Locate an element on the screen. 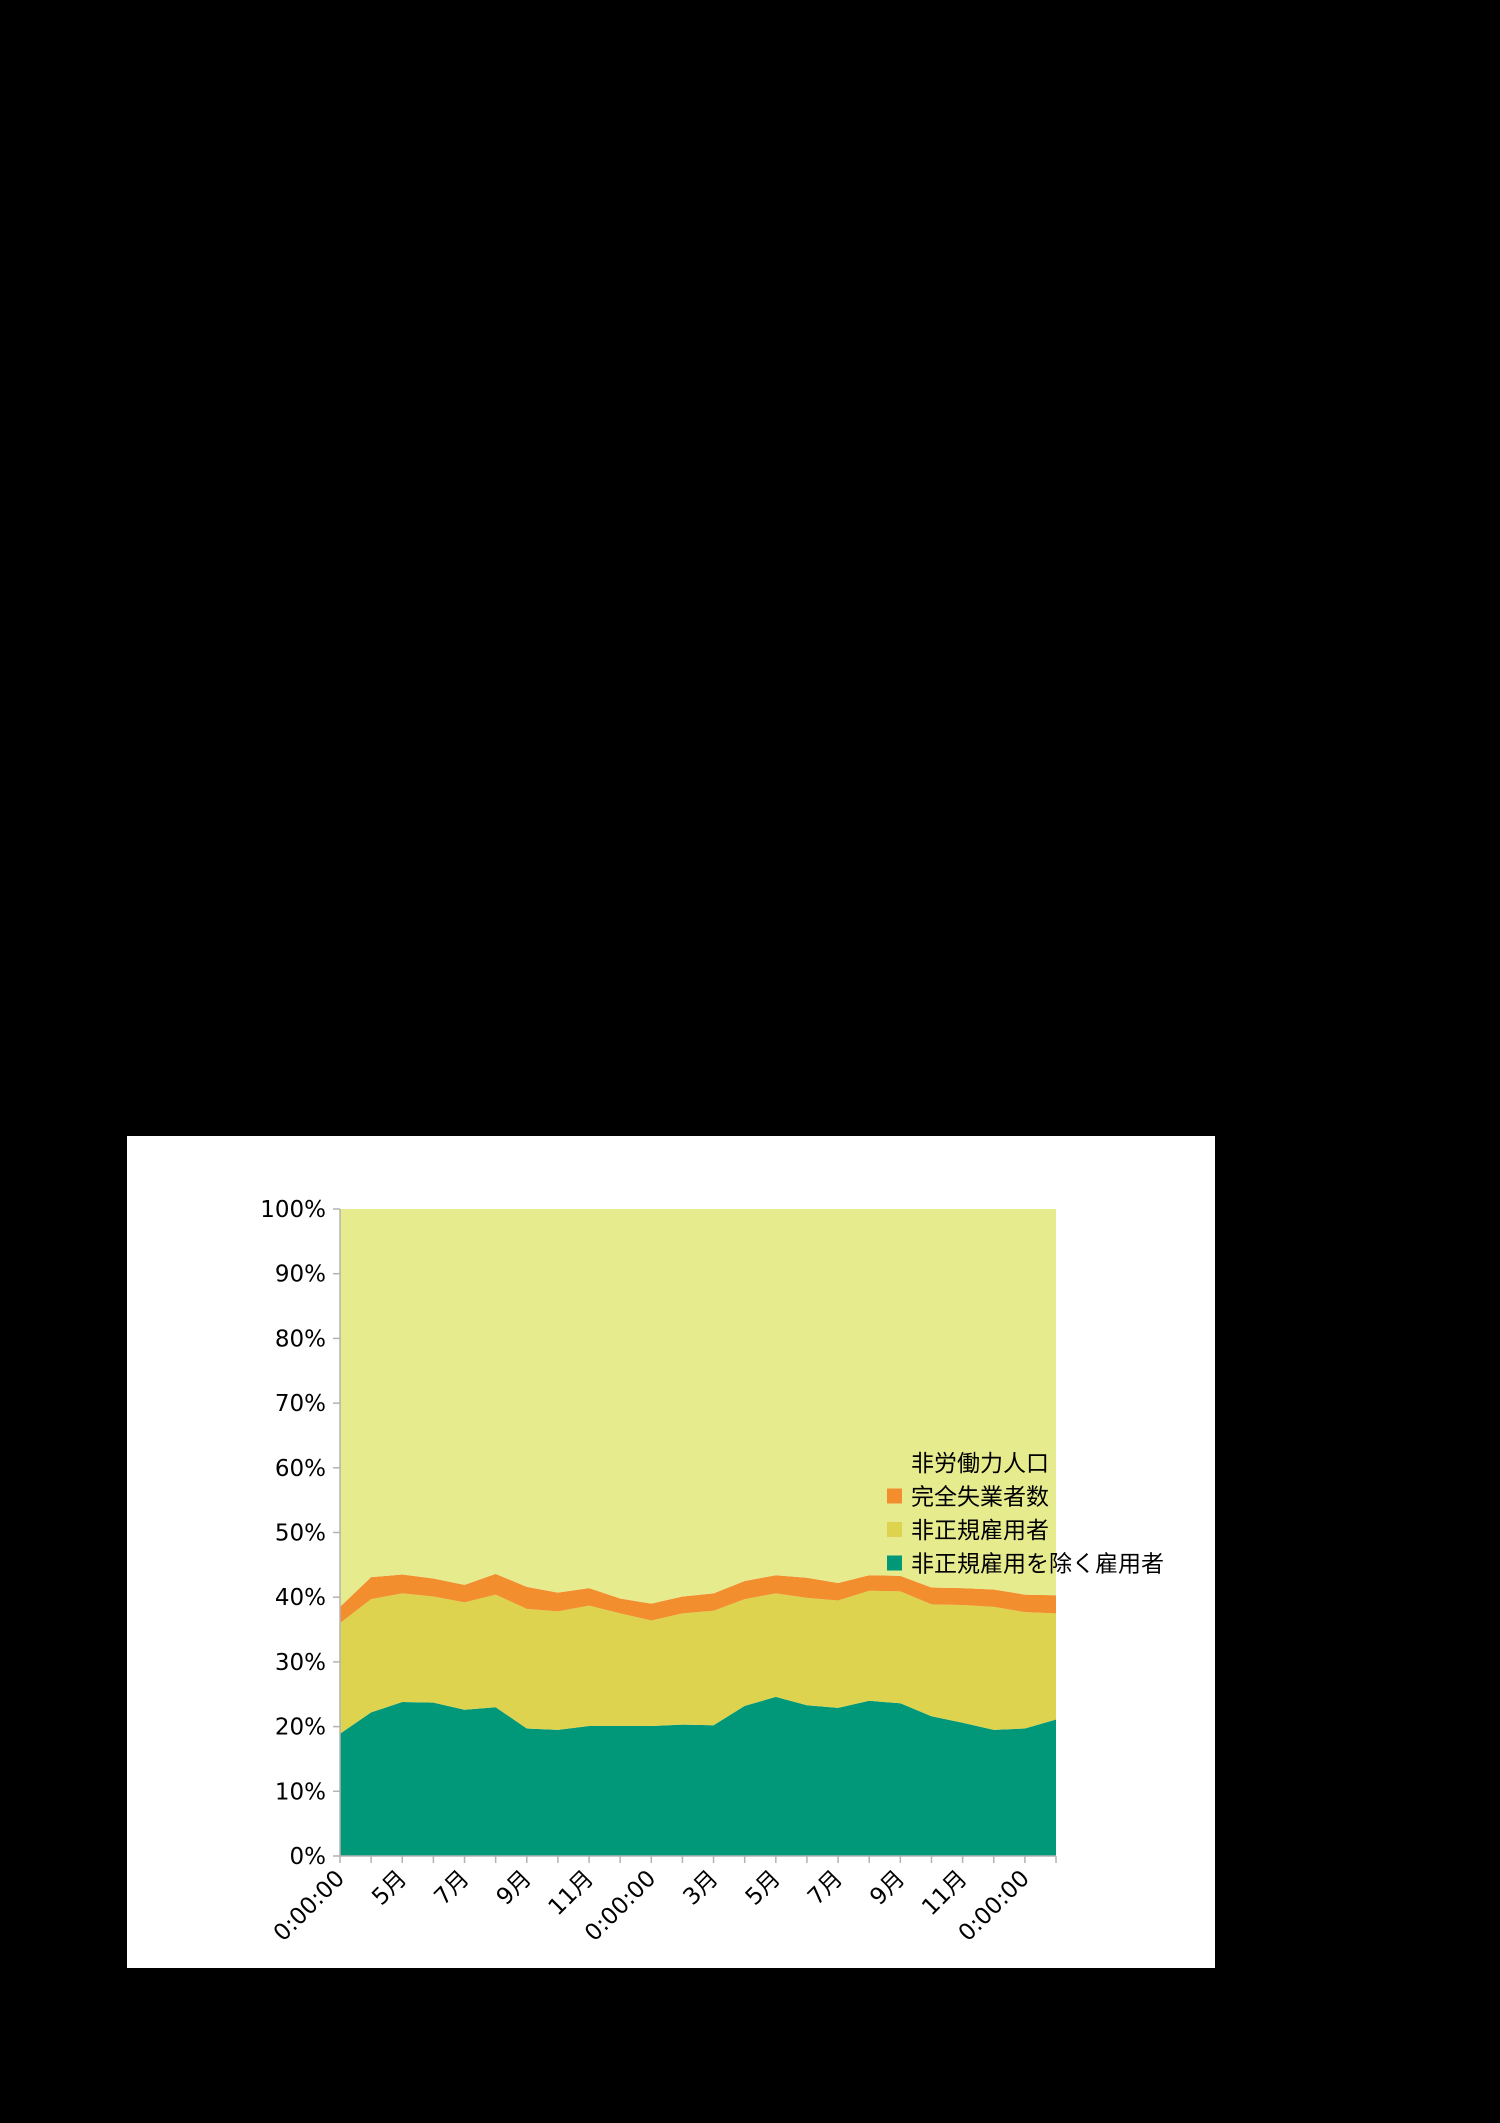 The image size is (1500, 2123). legend-label: 非正規雇用を除く雇用者 is located at coordinates (1037, 1565).